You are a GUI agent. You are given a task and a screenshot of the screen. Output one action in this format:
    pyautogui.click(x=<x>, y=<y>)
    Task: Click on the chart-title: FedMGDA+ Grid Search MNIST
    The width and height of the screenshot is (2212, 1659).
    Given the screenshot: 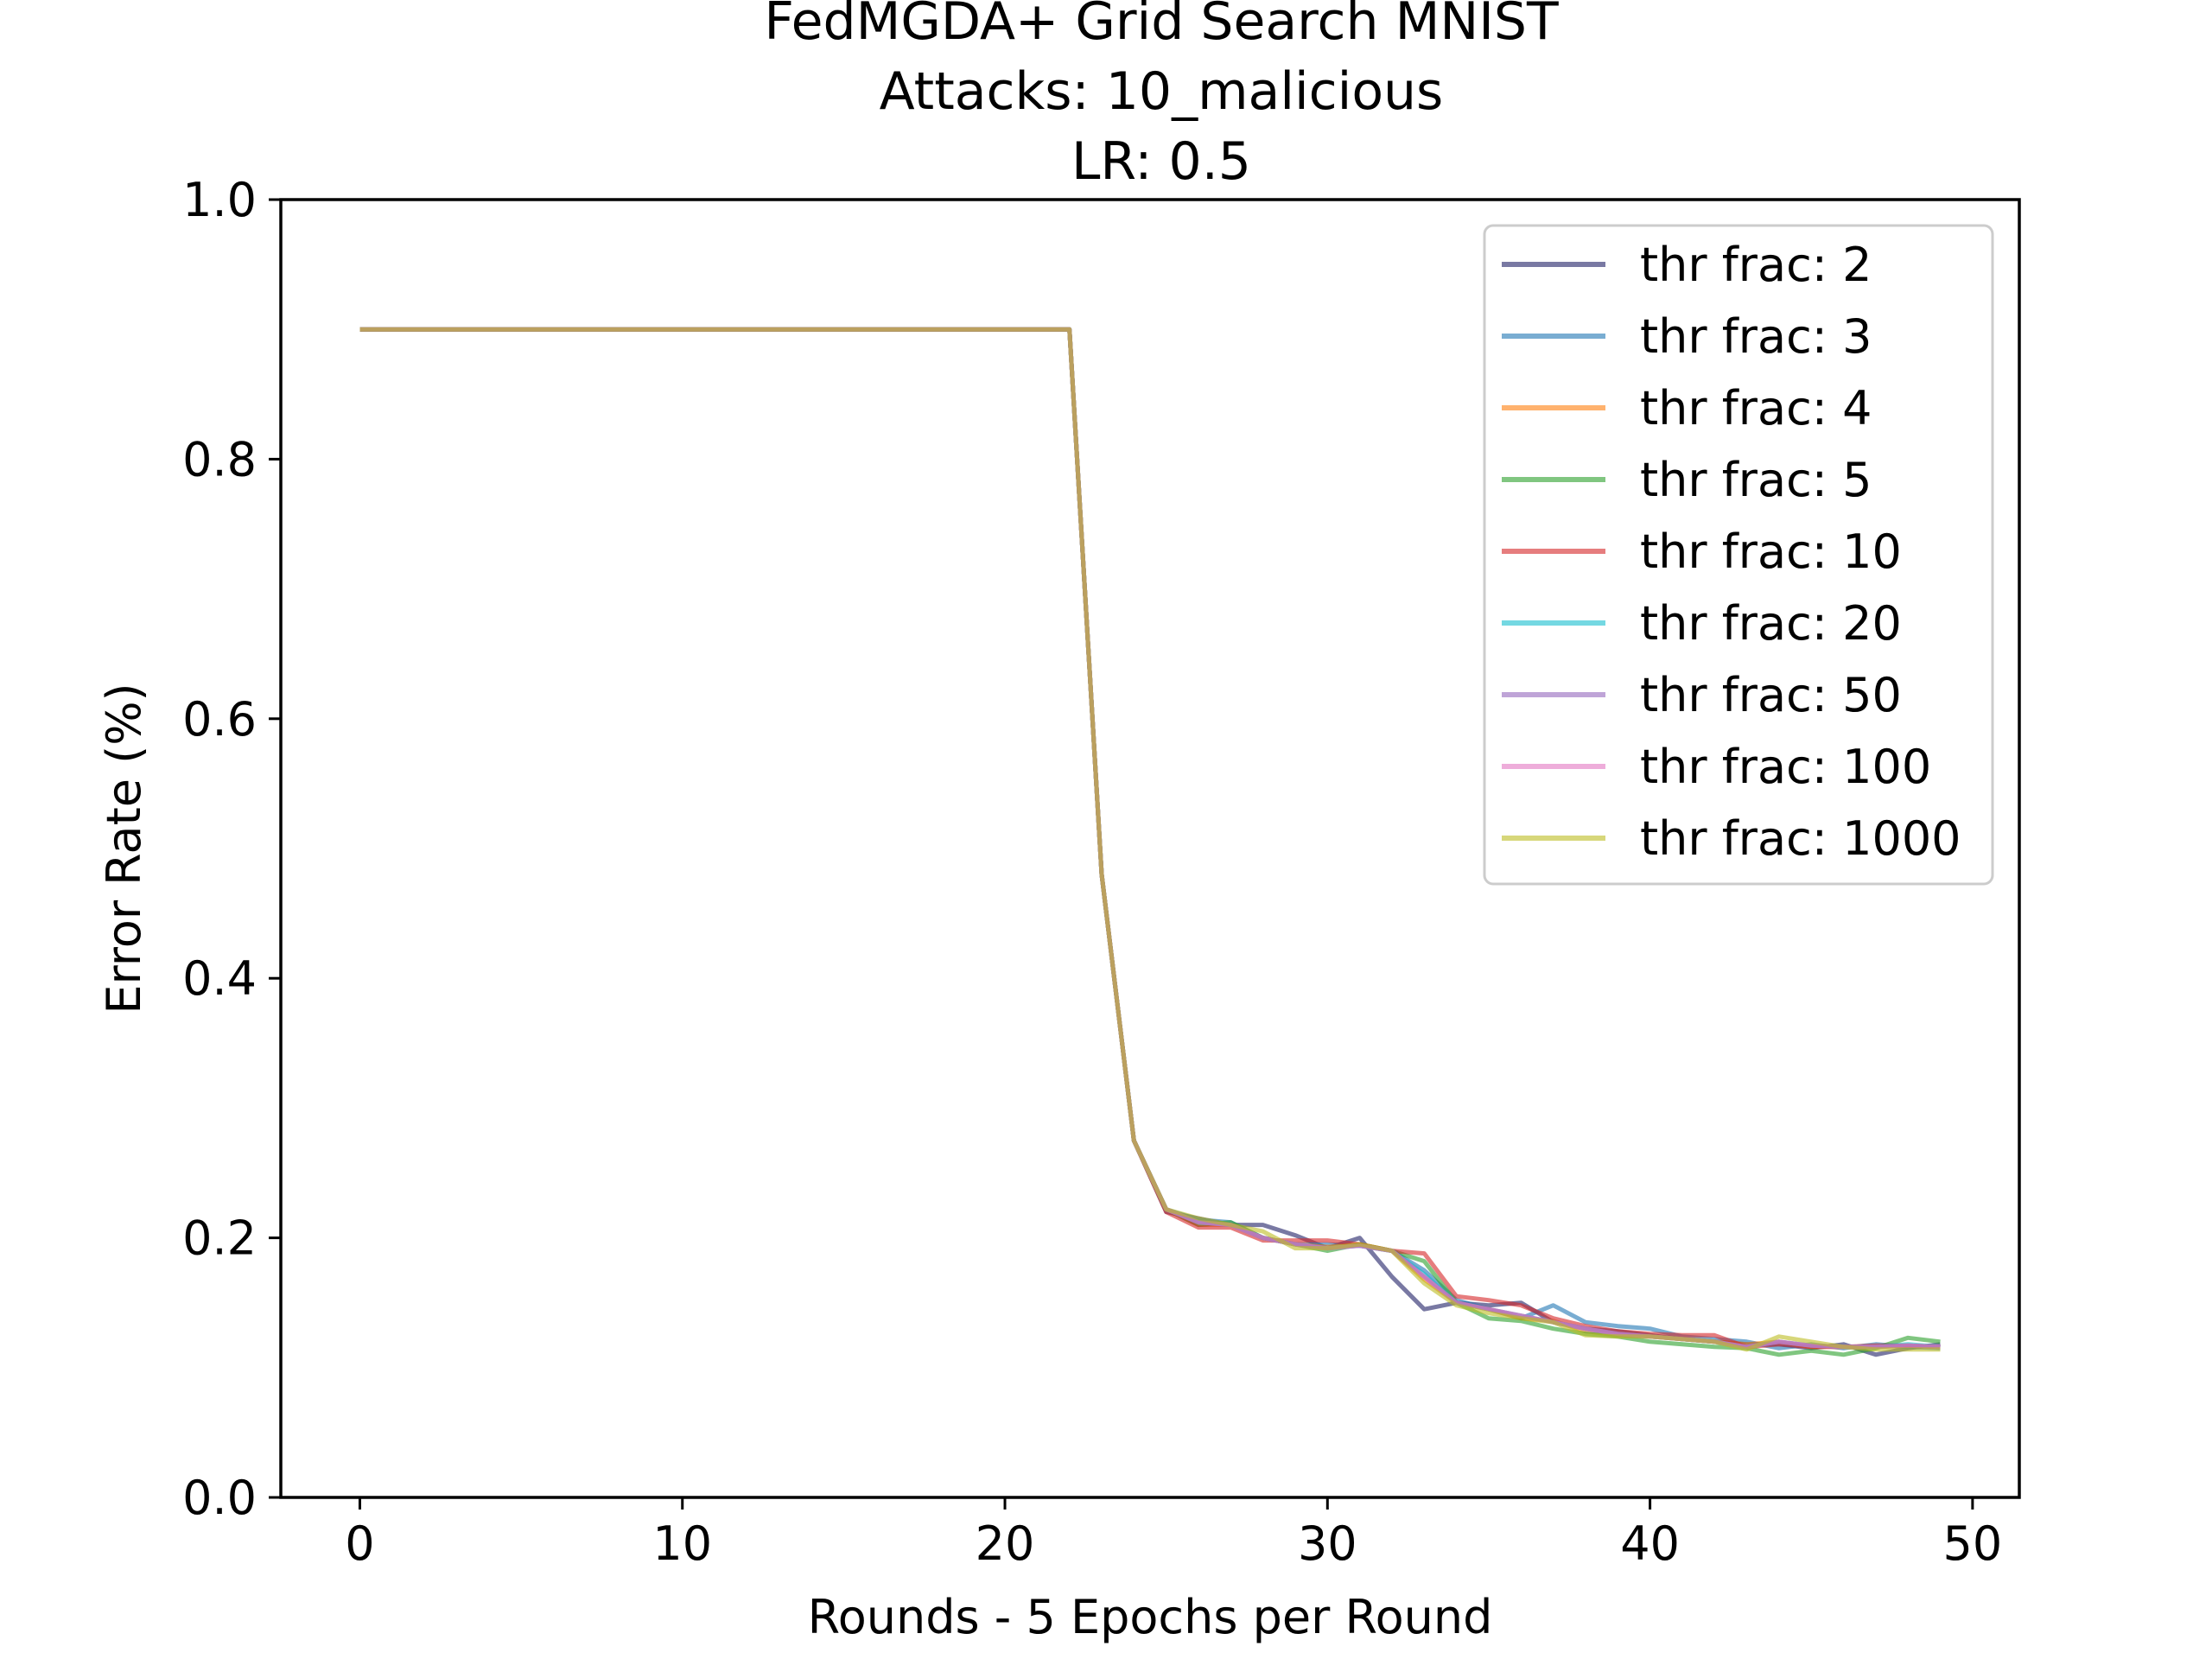 What is the action you would take?
    pyautogui.click(x=1161, y=26)
    